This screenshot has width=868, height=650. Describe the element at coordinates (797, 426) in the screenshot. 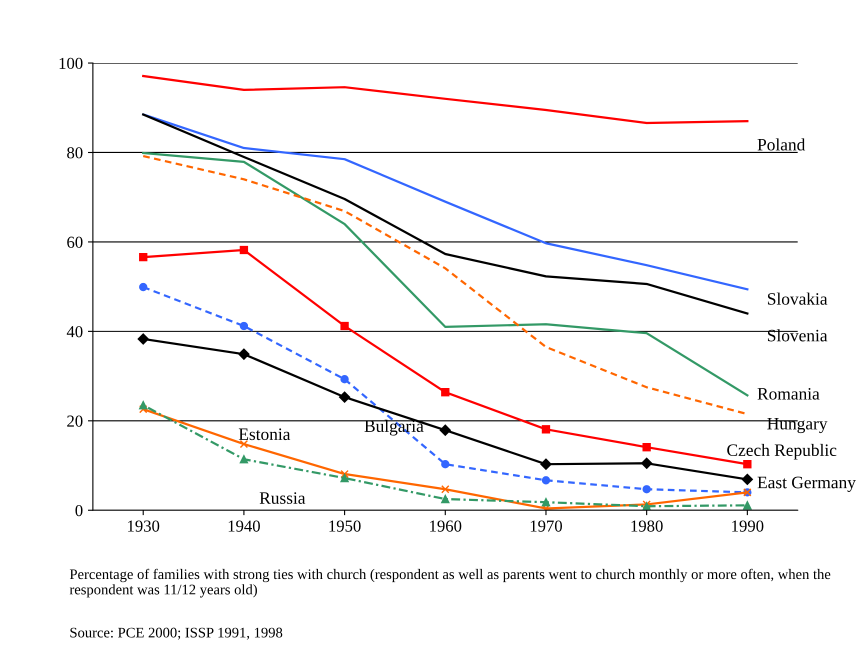

I see `series-label: Hungary` at that location.